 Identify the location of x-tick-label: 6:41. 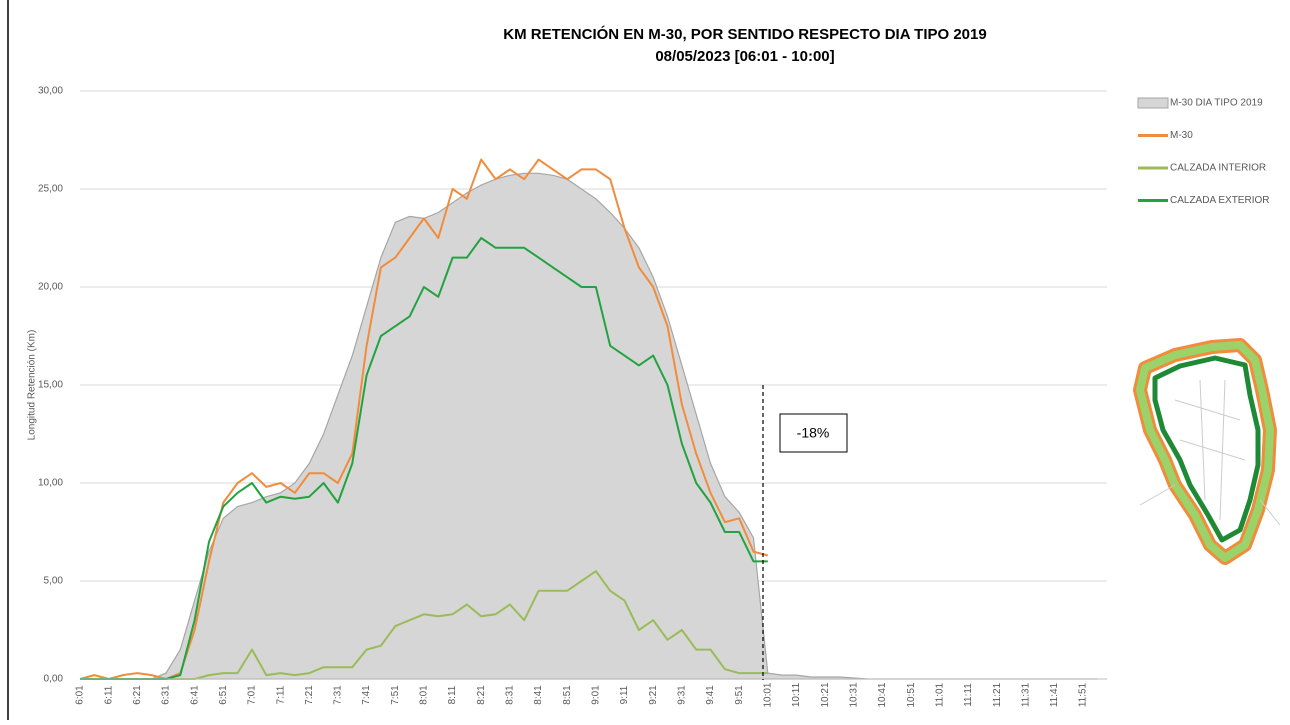
(194, 695).